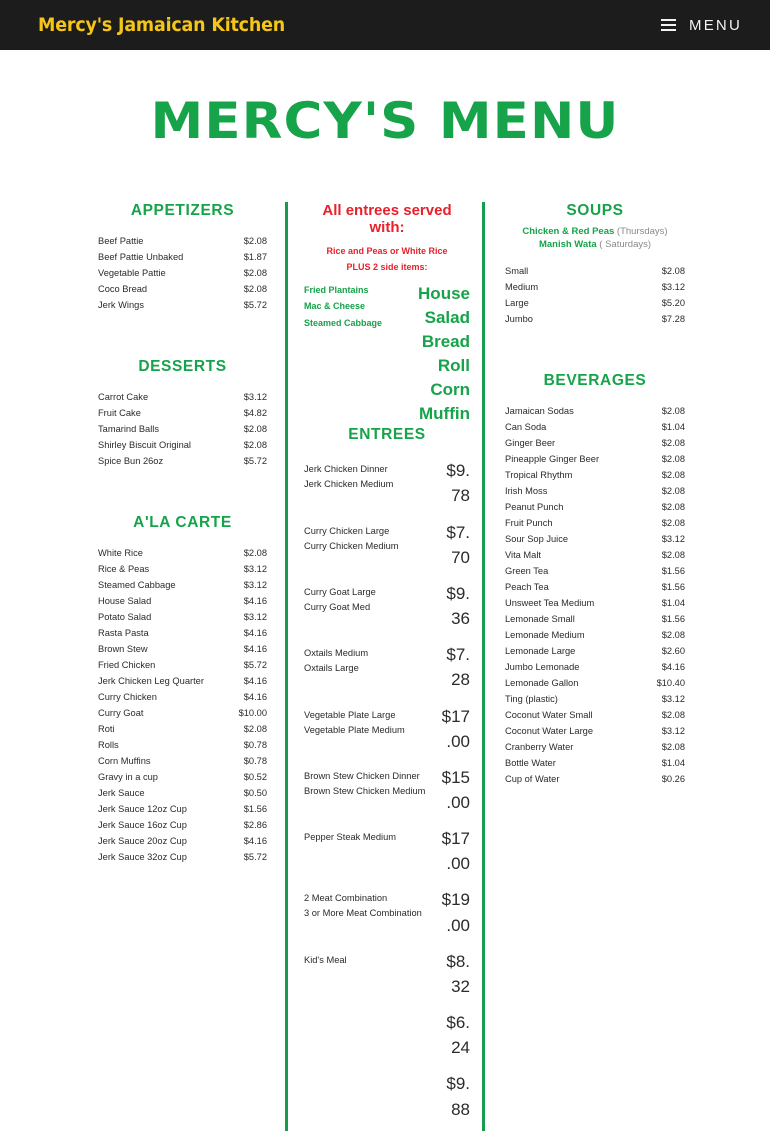 Image resolution: width=770 pixels, height=1131 pixels. I want to click on menu-item-price: $2.60, so click(673, 650).